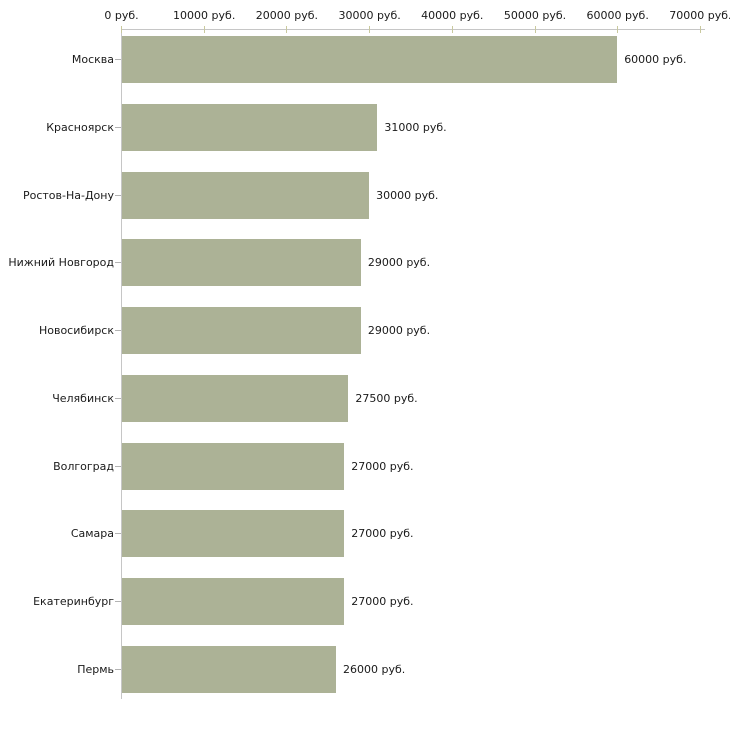 The image size is (730, 730). I want to click on category-label: Челябинск, so click(83, 398).